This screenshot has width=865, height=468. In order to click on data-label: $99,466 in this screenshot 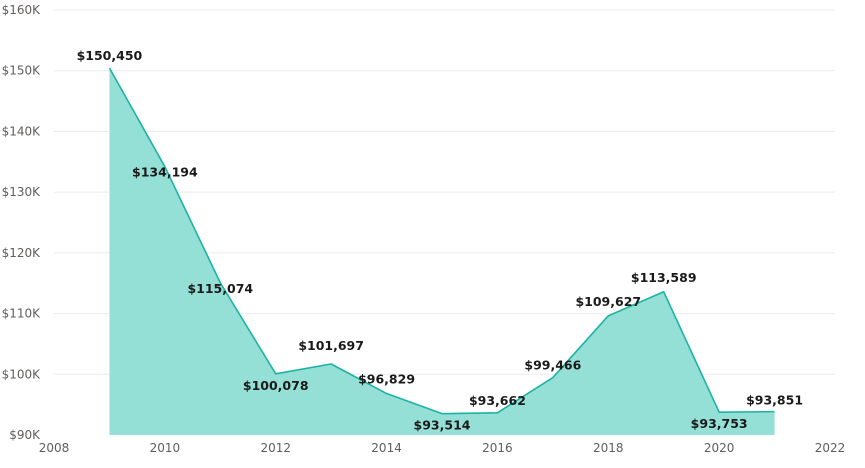, I will do `click(552, 365)`.